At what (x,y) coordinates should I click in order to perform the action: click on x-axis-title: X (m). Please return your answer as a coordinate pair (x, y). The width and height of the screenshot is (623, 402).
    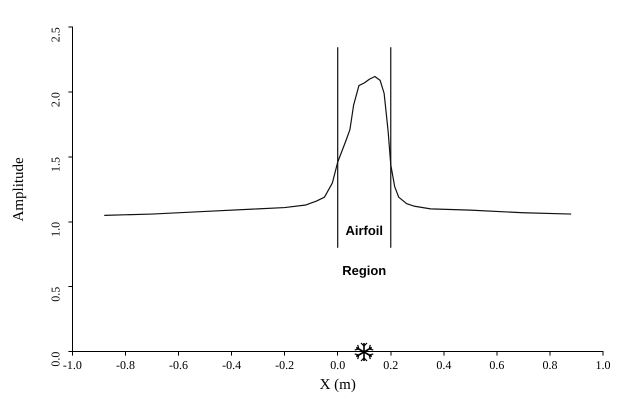
    Looking at the image, I should click on (338, 384).